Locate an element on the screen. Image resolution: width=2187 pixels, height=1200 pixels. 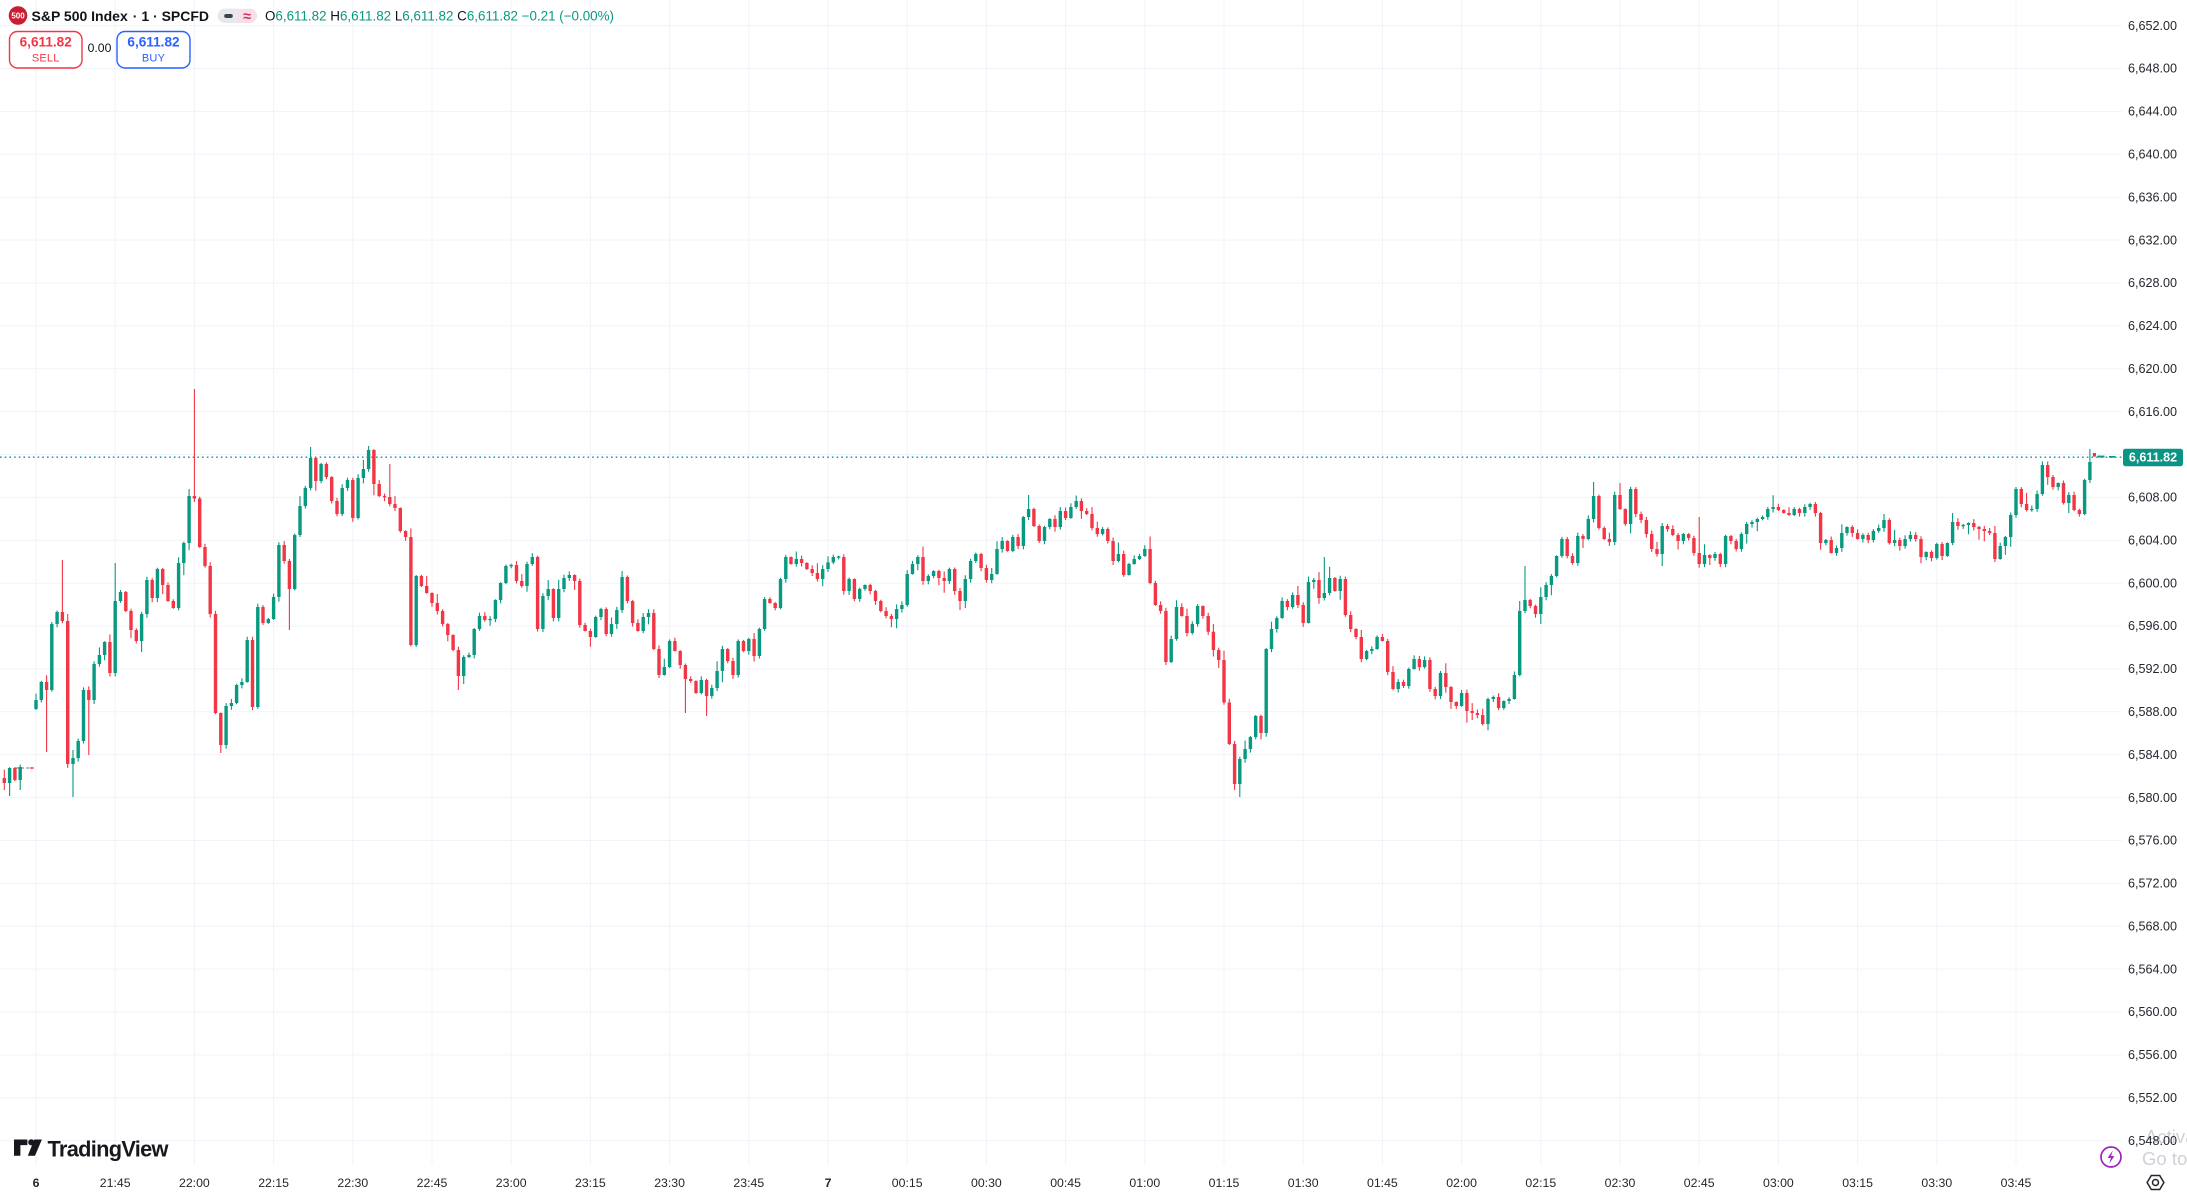
svg-text: 6,648.00 is located at coordinates (2152, 69).